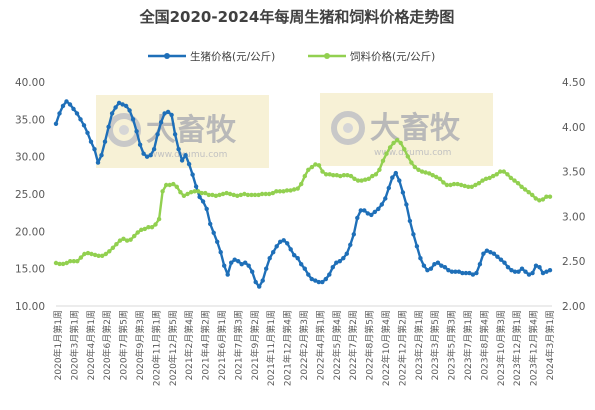  What do you see at coordinates (327, 56) in the screenshot?
I see `legend-marker-feed` at bounding box center [327, 56].